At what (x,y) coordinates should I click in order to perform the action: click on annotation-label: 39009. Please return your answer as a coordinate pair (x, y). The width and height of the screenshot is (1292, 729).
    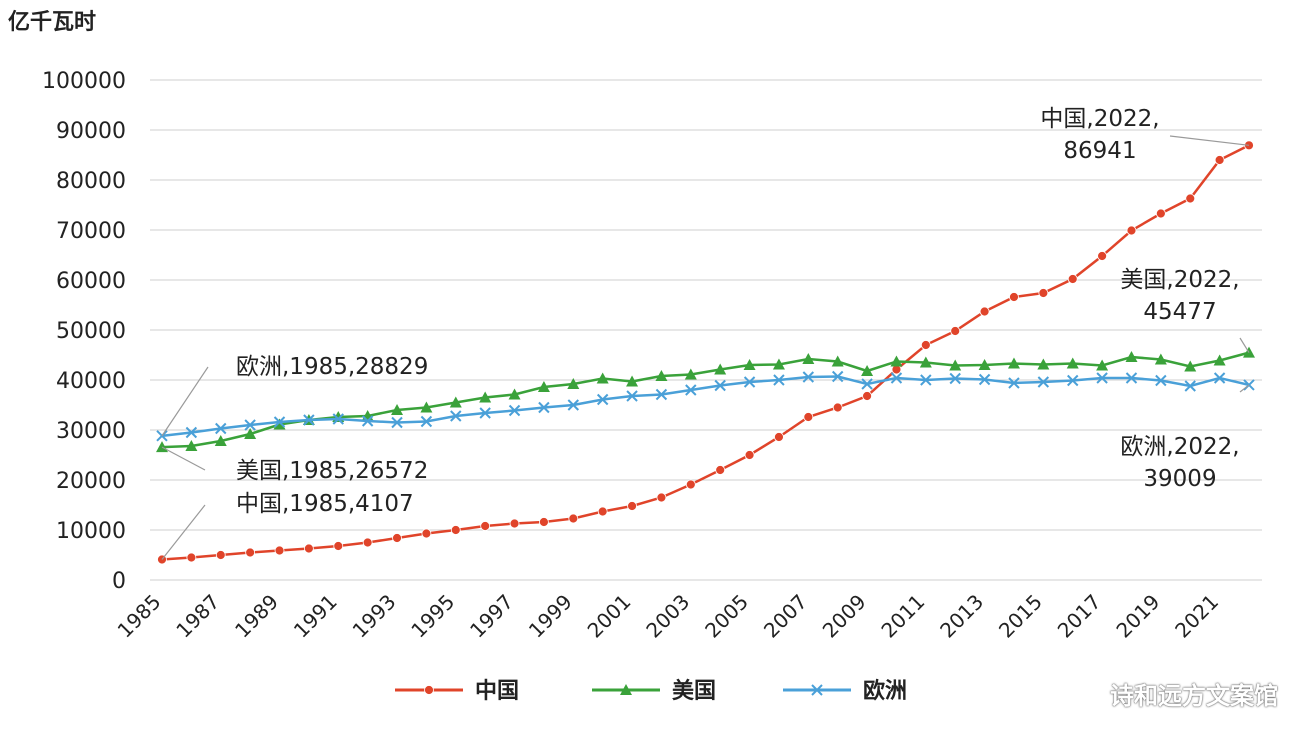
    Looking at the image, I should click on (1179, 479).